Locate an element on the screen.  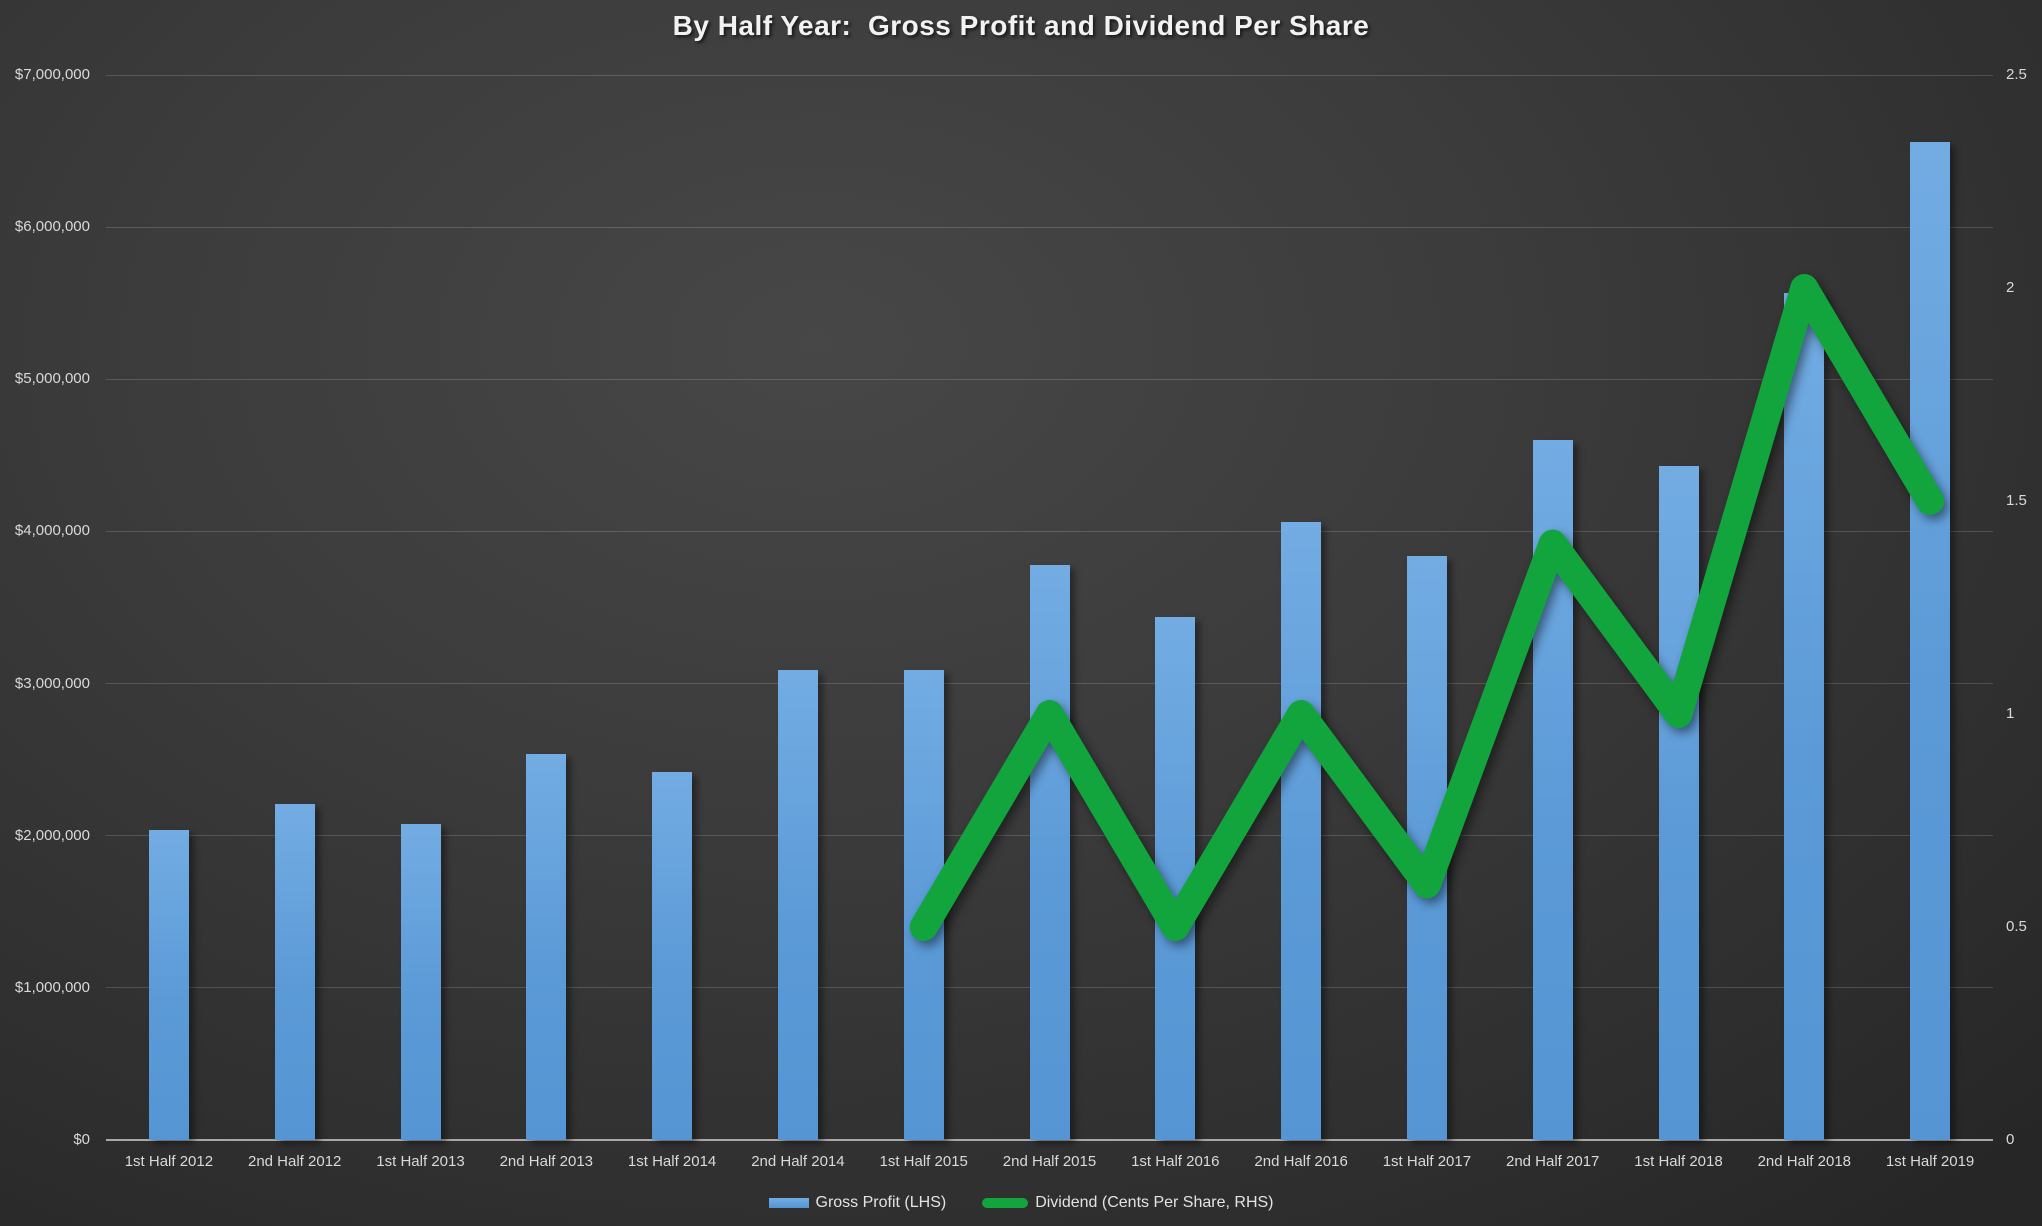
y-axis-tick-left: $4,000,000 is located at coordinates (52, 531).